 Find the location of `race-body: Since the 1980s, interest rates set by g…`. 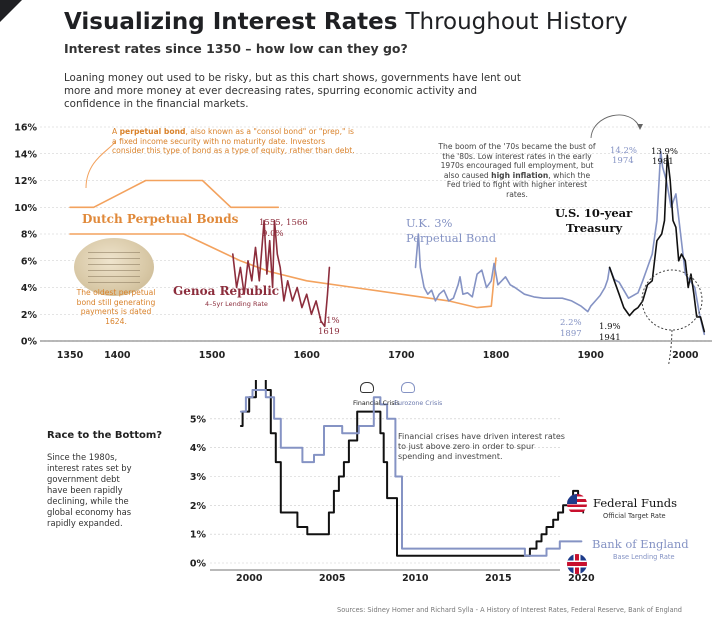

race-body: Since the 1980s, interest rates set by g… is located at coordinates (89, 490).